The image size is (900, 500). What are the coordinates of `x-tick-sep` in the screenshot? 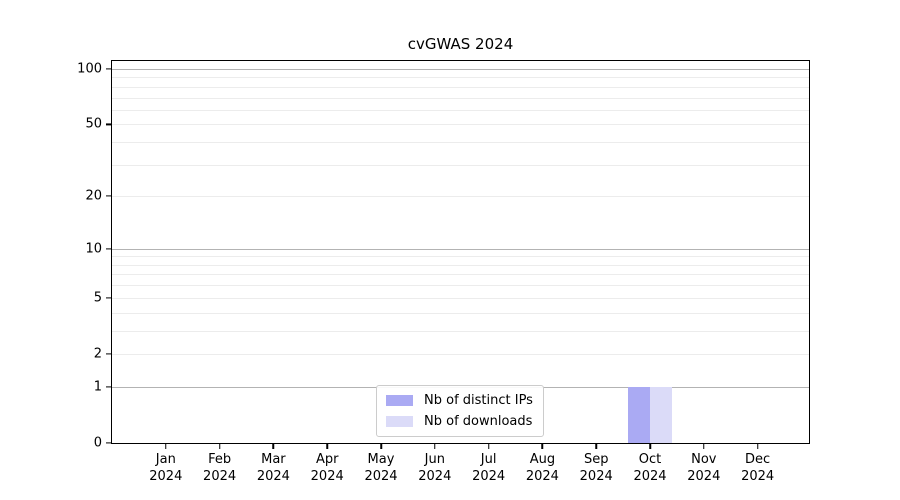 It's located at (596, 446).